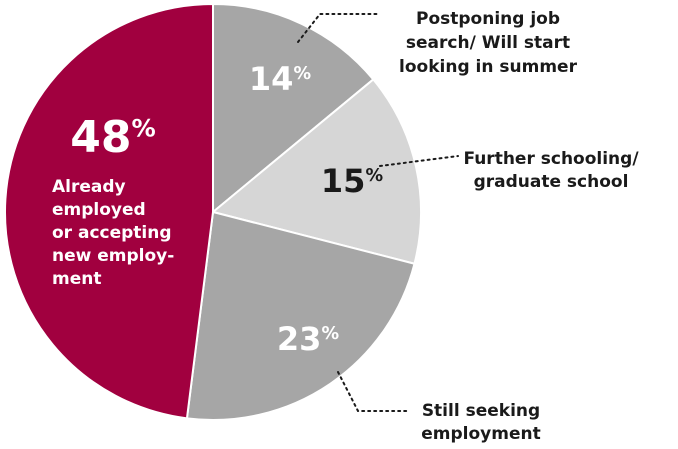 This screenshot has width=678, height=449. I want to click on category-label-23: Still seeking employment, so click(480, 422).